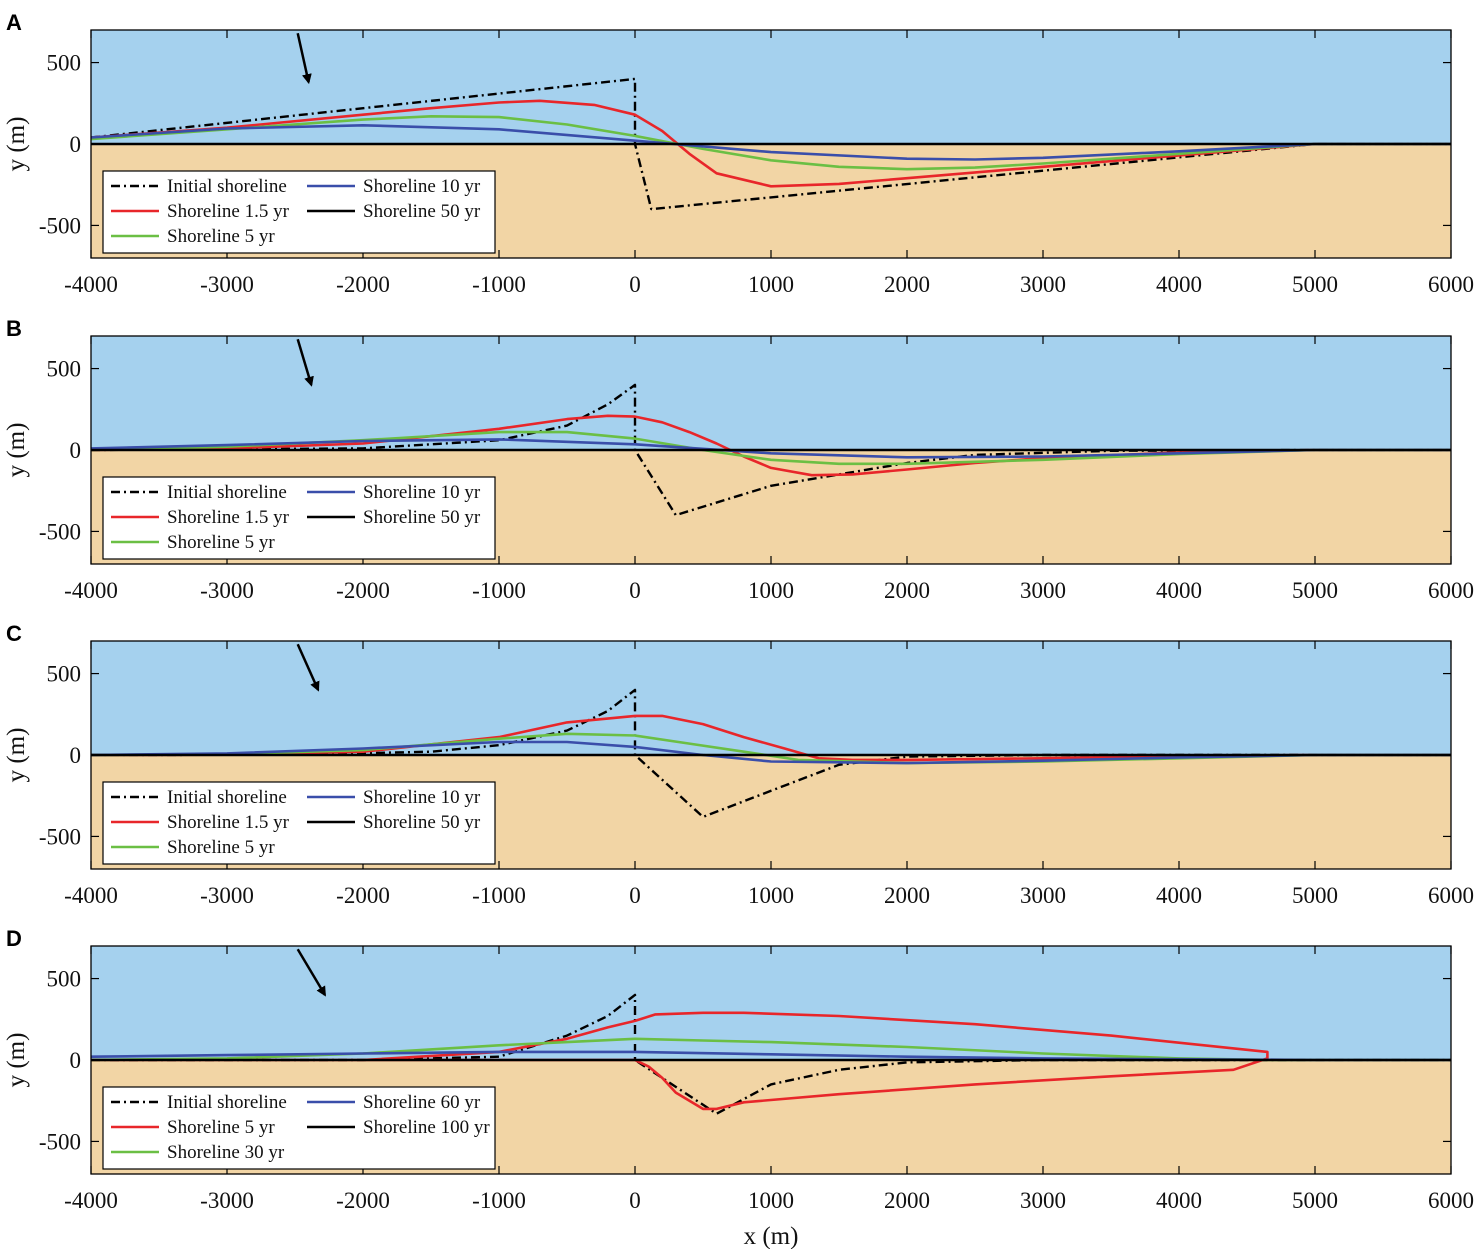 Image resolution: width=1476 pixels, height=1249 pixels. Describe the element at coordinates (14, 633) in the screenshot. I see `panel-letter: C` at that location.